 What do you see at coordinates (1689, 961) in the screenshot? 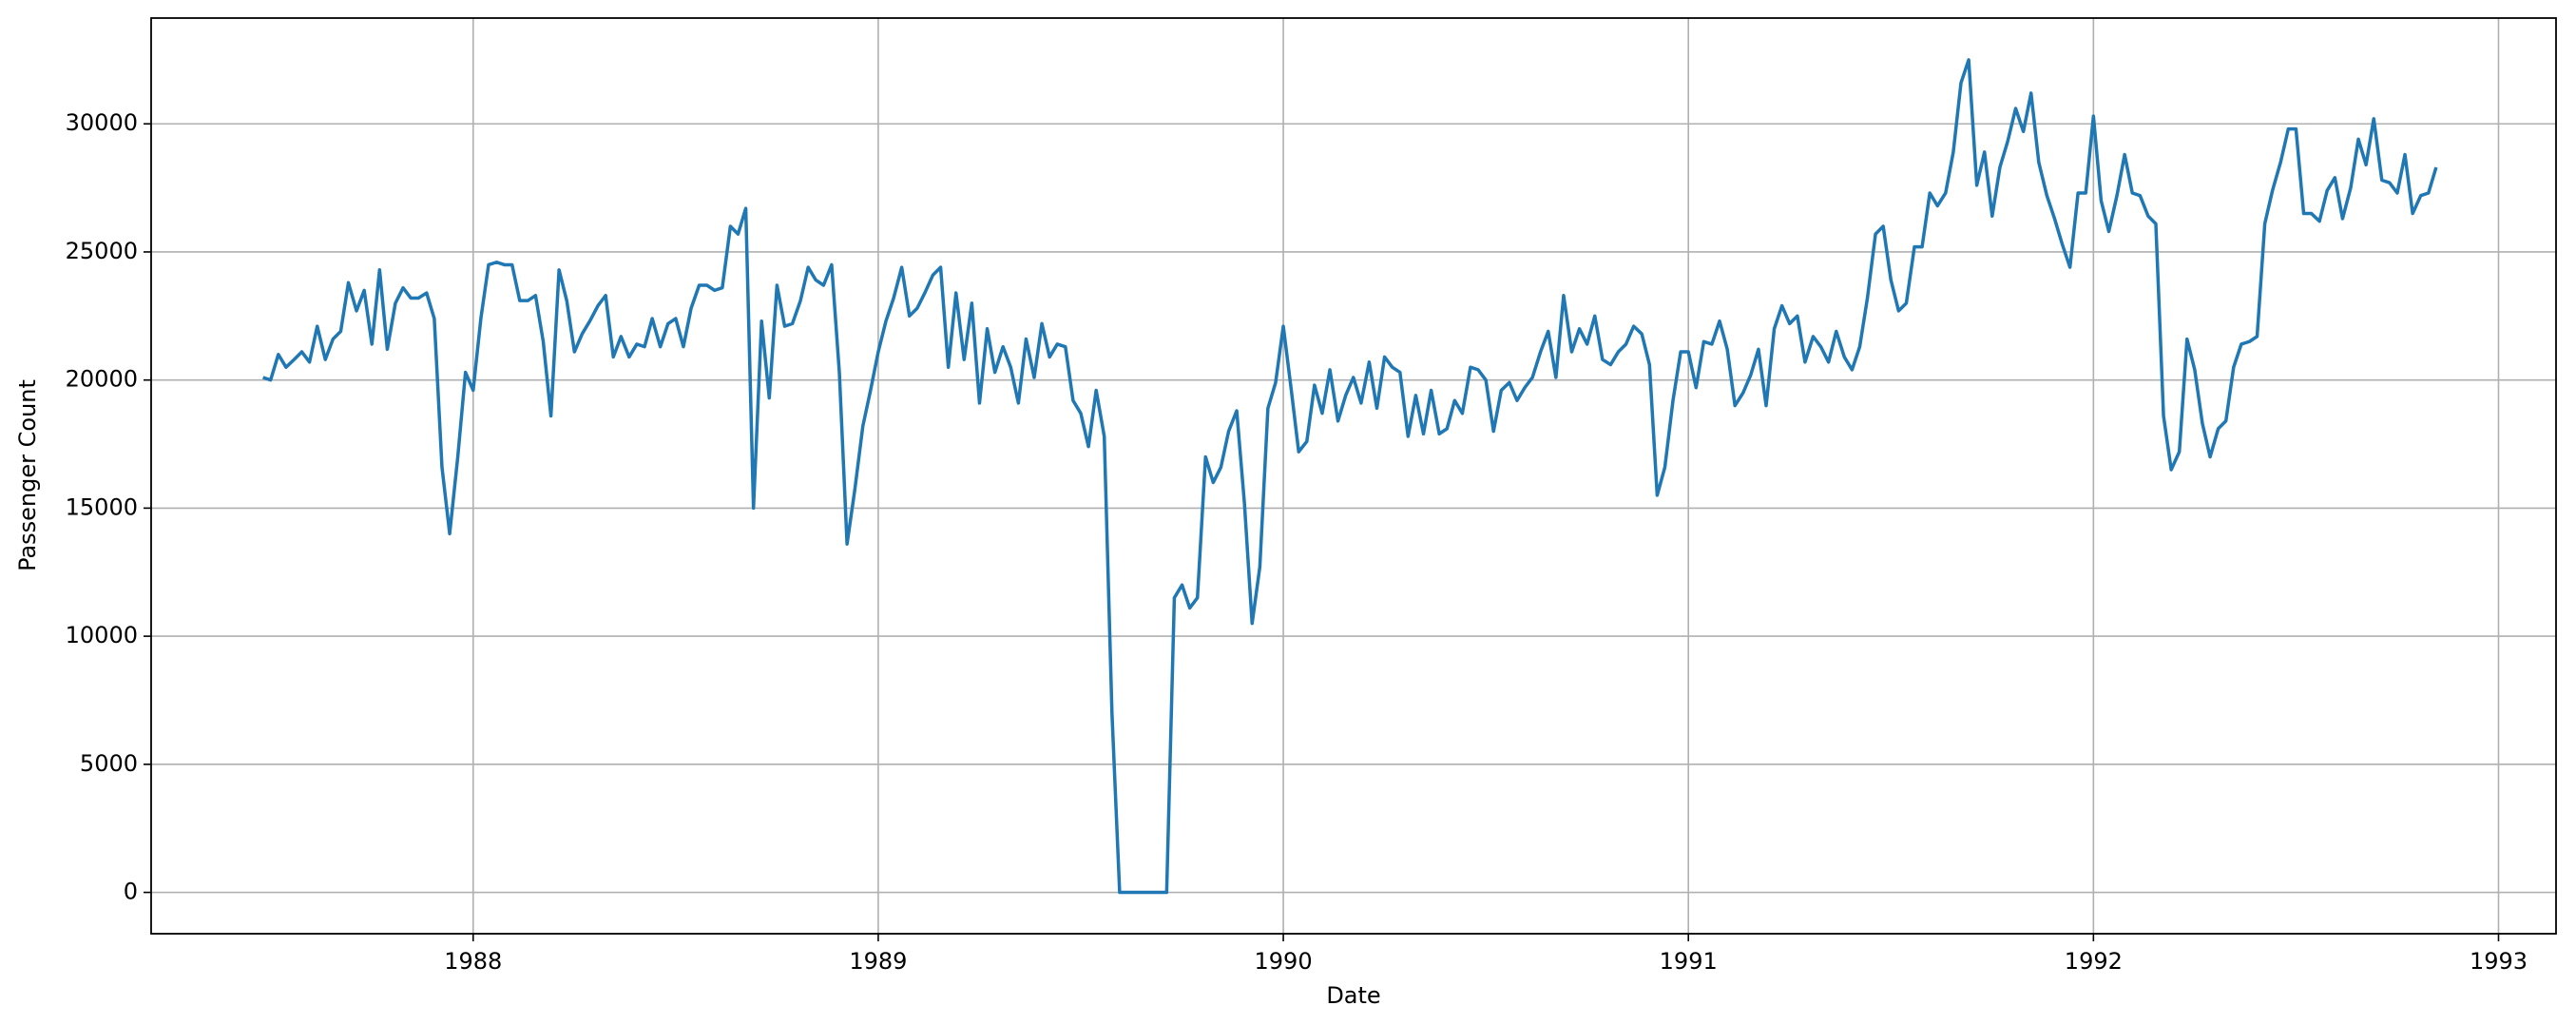
I see `x-tick-label: 1991` at bounding box center [1689, 961].